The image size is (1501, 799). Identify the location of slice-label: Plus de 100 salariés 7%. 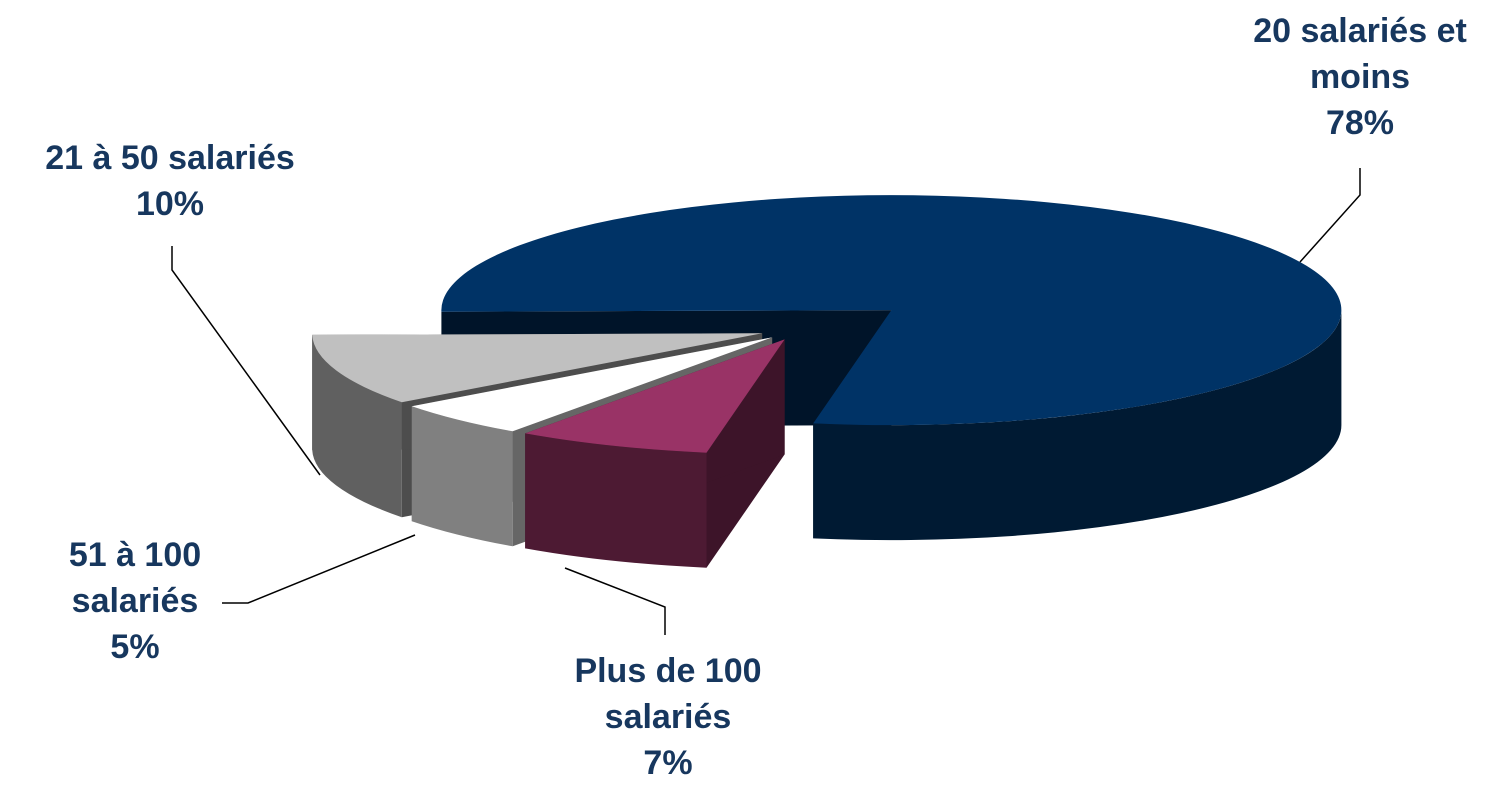
(668, 717).